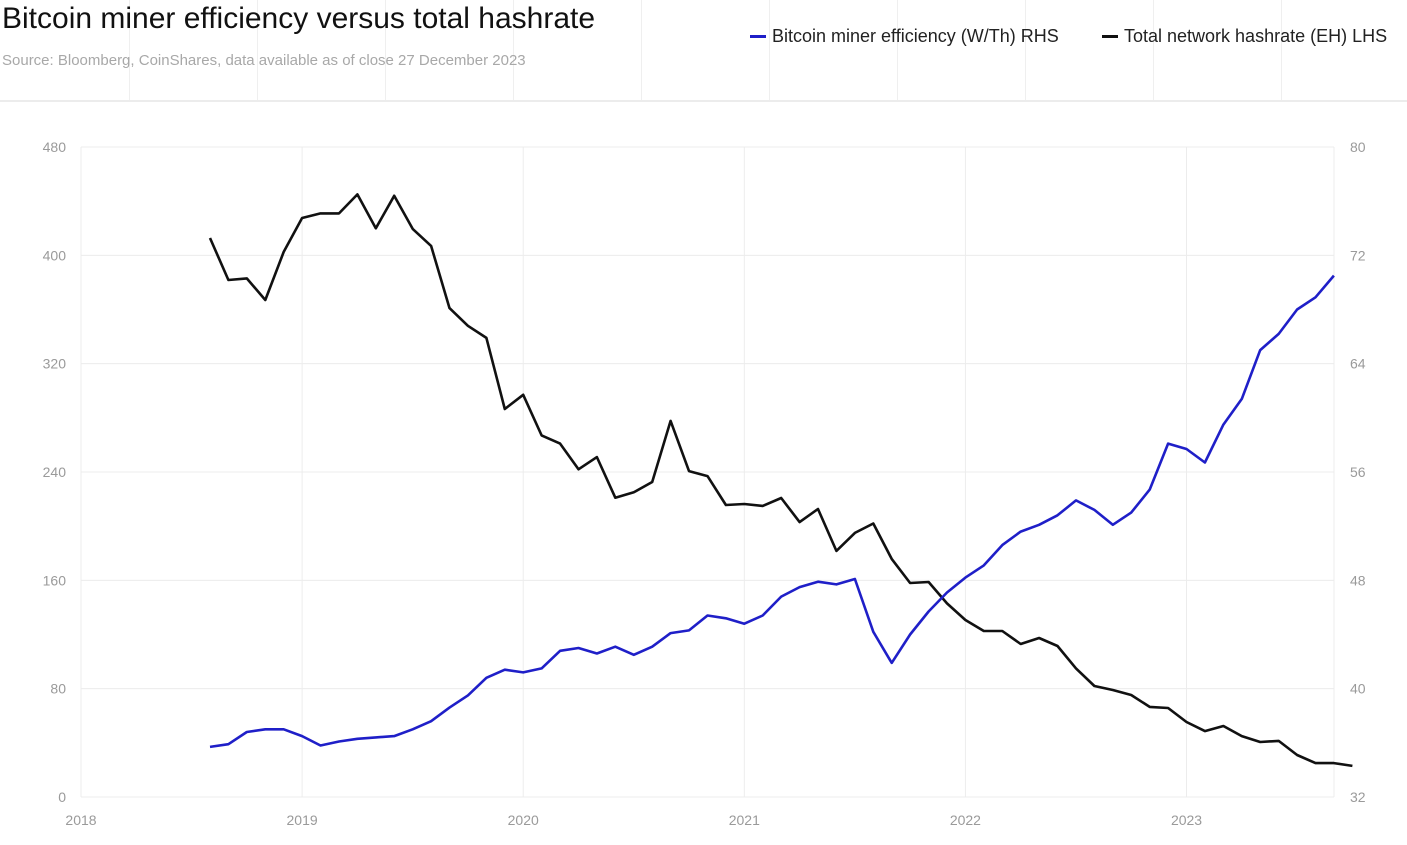 Image resolution: width=1407 pixels, height=845 pixels. I want to click on y-left-tick-label: 240, so click(55, 472).